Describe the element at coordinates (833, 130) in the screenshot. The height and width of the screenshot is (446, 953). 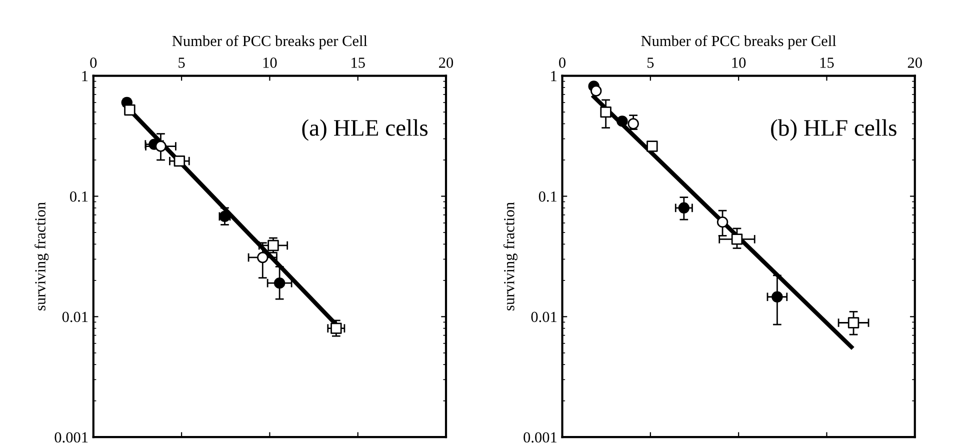
I see `annotation: (b) HLF cells` at that location.